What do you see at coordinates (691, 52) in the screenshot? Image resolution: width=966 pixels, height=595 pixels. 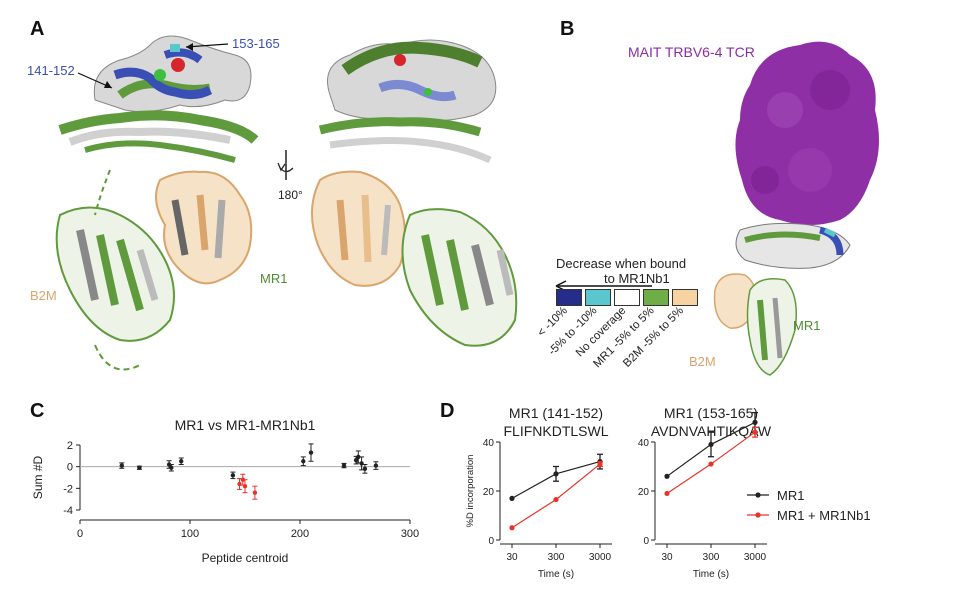 I see `label-tcr: MAIT TRBV6-4 TCR` at bounding box center [691, 52].